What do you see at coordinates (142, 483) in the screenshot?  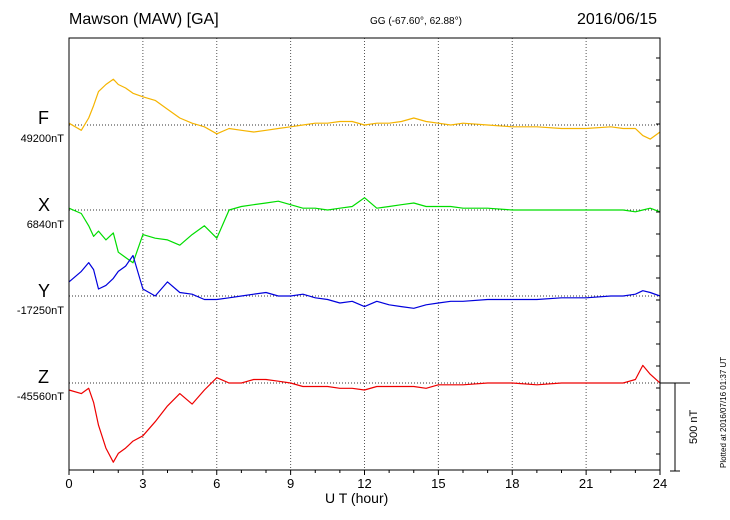 I see `x-tick-label: 3` at bounding box center [142, 483].